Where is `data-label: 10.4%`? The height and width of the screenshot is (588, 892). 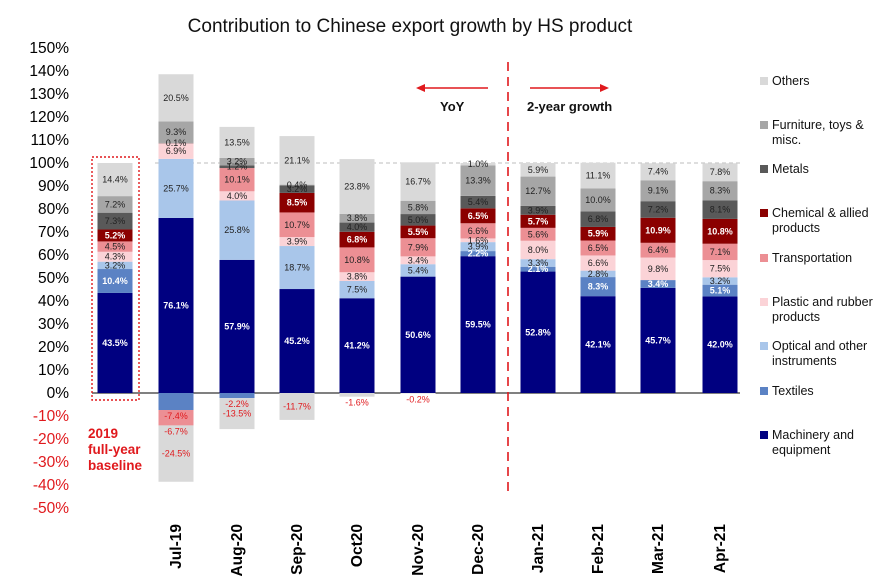 data-label: 10.4% is located at coordinates (115, 281).